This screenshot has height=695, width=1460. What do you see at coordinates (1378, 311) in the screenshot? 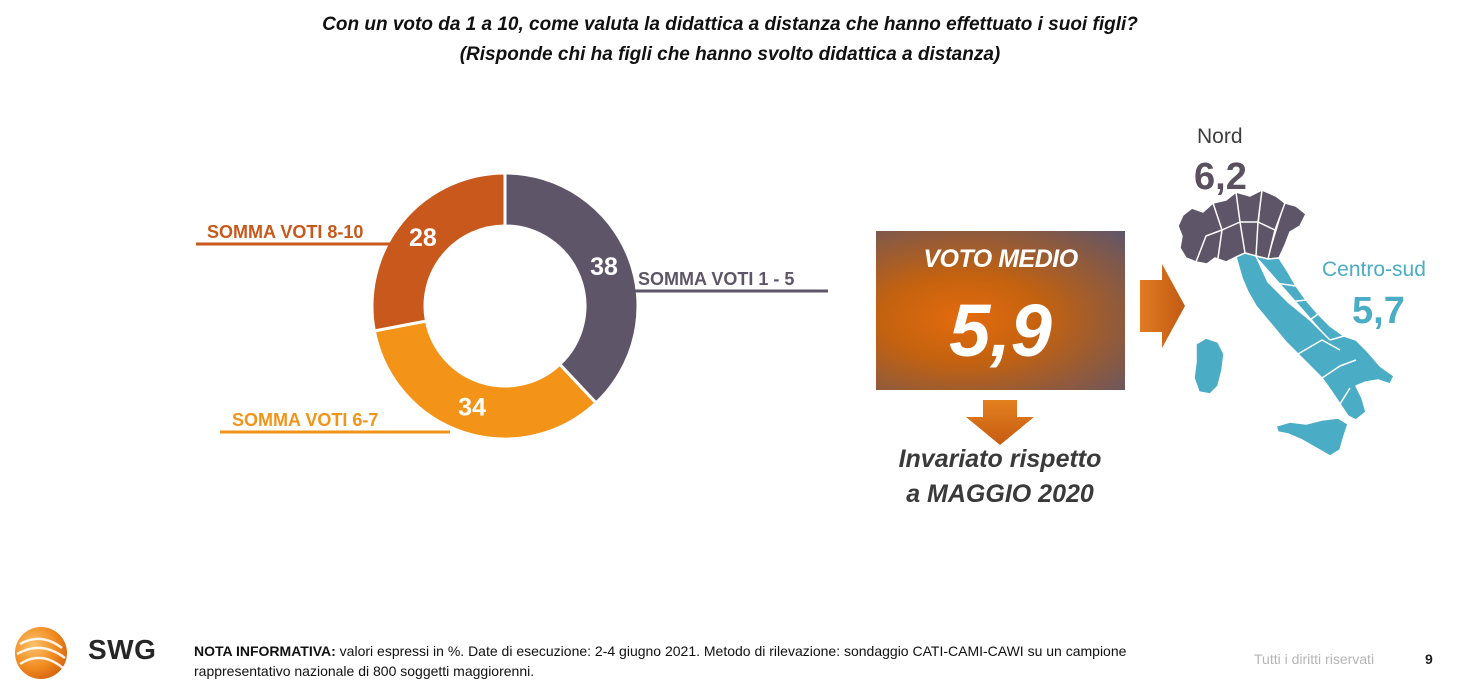
I see `region-centro-sud-value: 5,7` at bounding box center [1378, 311].